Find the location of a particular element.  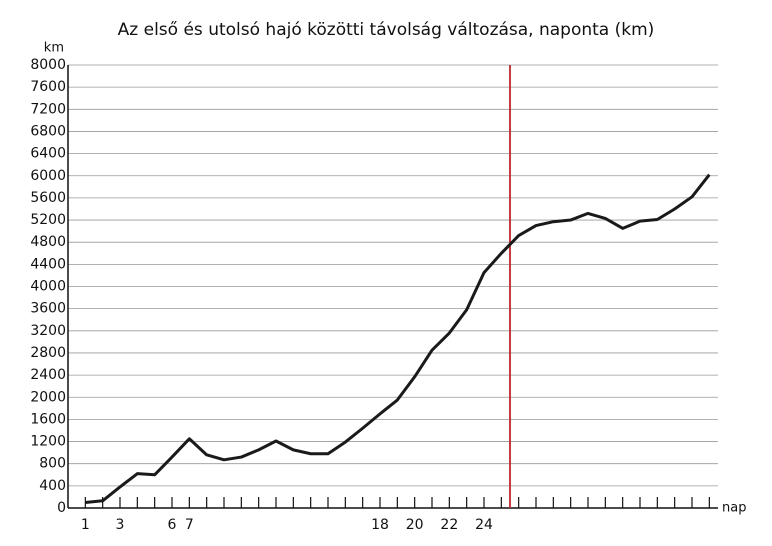

y-tick-label: 4400 is located at coordinates (48, 264).